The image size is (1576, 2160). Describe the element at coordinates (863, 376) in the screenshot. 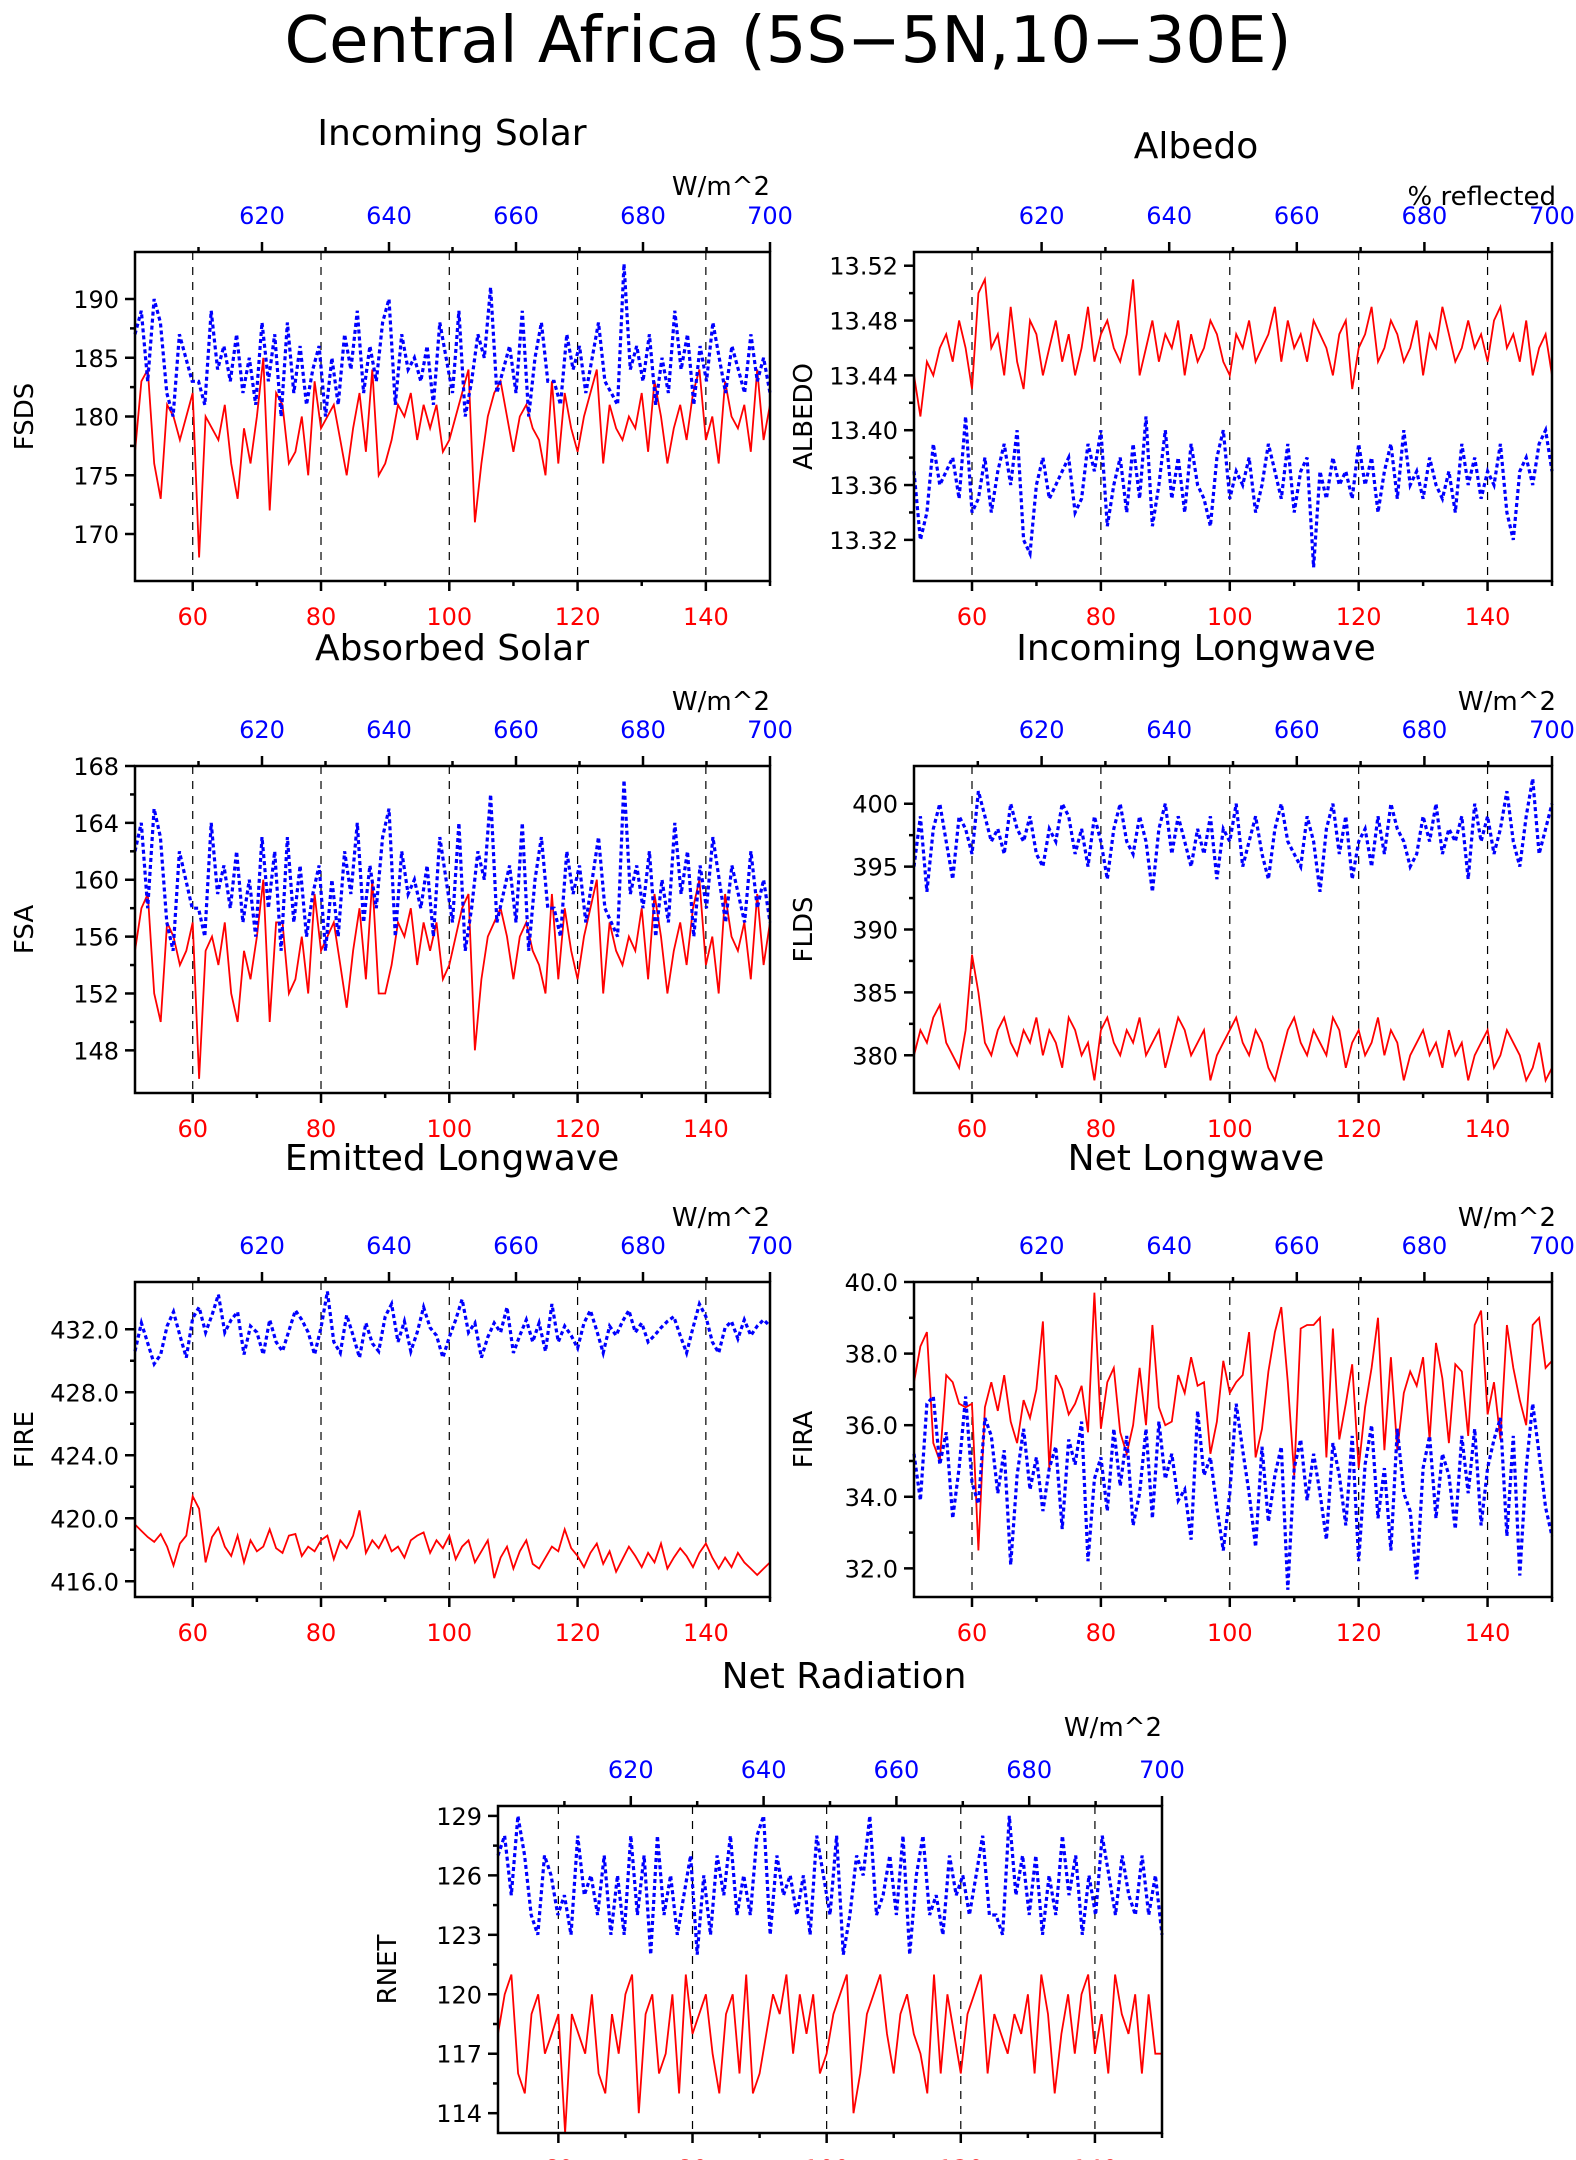

I see `y-tick-label: 13.44` at that location.